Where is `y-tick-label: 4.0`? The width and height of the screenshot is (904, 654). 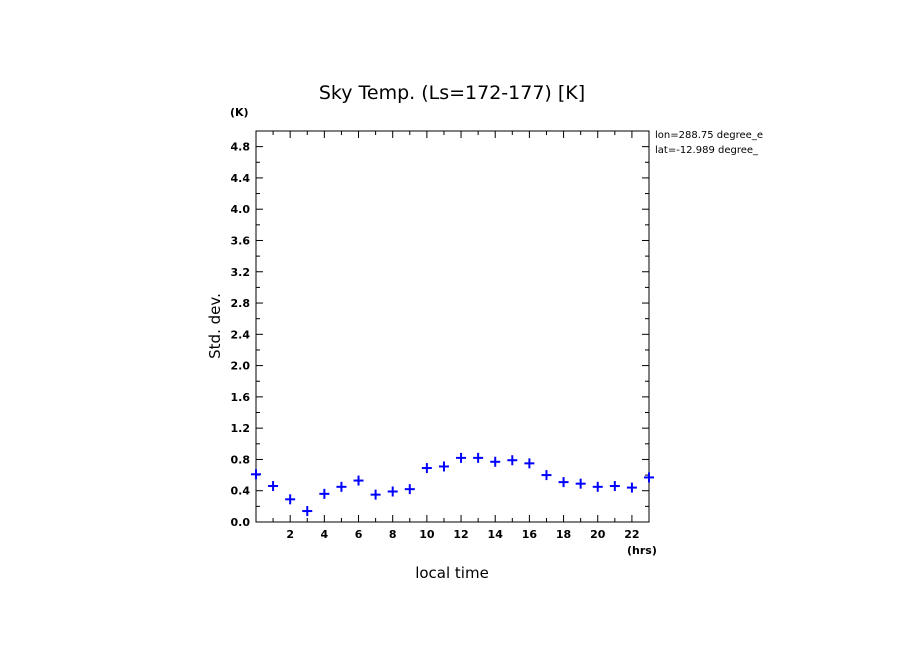
y-tick-label: 4.0 is located at coordinates (241, 209).